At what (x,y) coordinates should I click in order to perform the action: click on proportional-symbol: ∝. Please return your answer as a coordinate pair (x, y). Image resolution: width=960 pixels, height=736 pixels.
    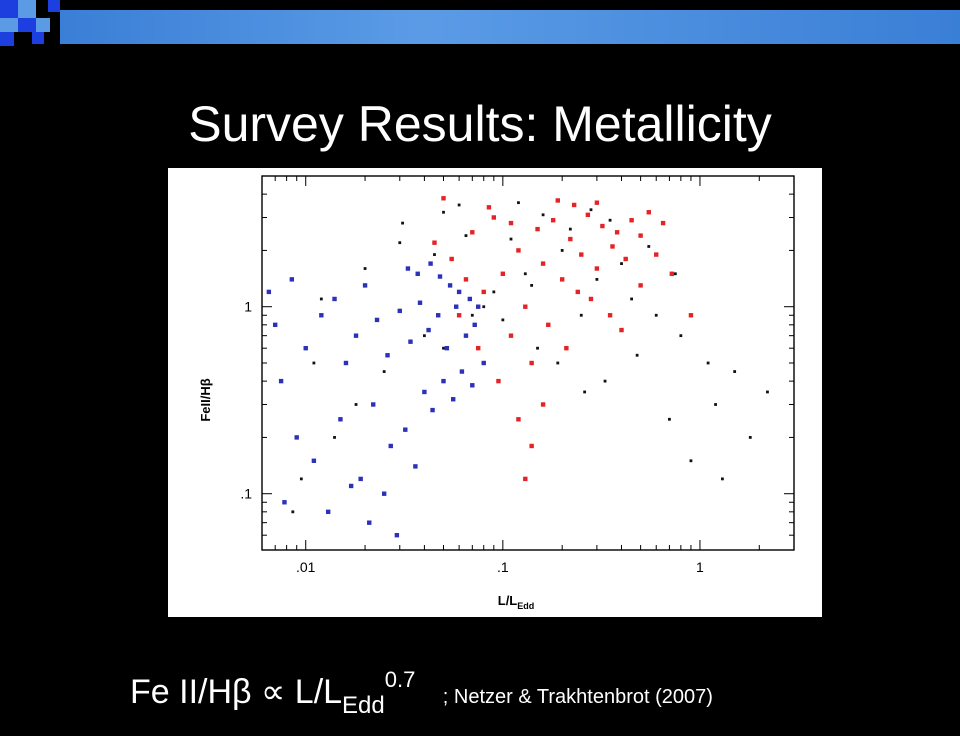
    Looking at the image, I should click on (273, 692).